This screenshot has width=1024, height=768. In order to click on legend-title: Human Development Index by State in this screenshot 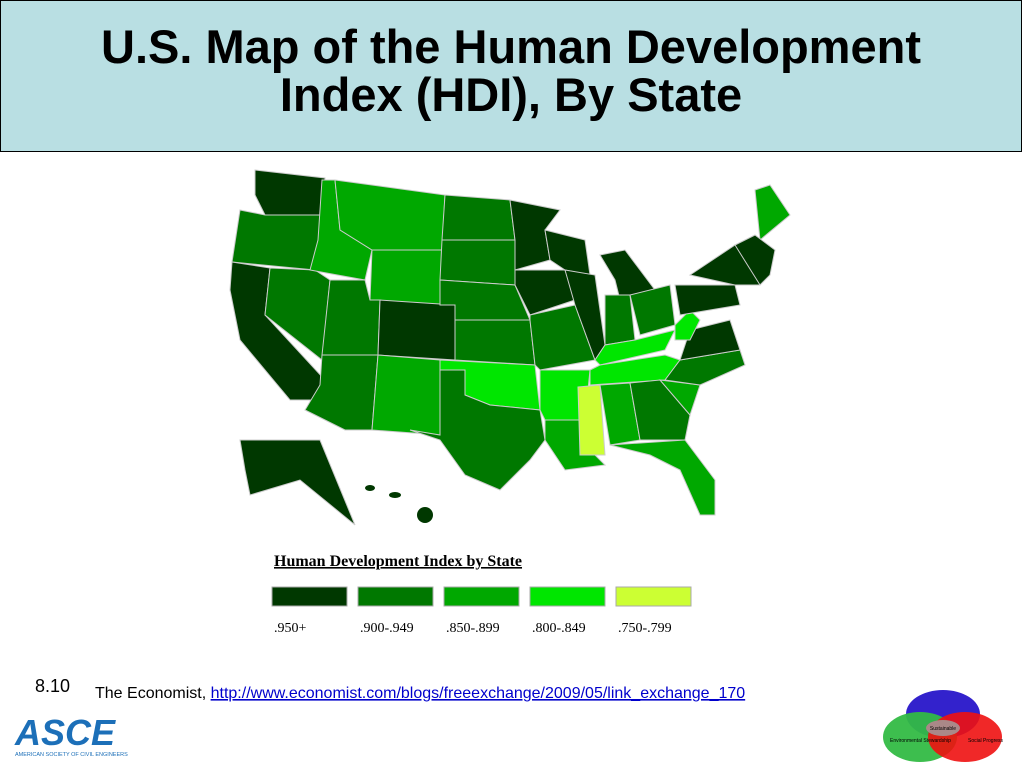, I will do `click(398, 561)`.